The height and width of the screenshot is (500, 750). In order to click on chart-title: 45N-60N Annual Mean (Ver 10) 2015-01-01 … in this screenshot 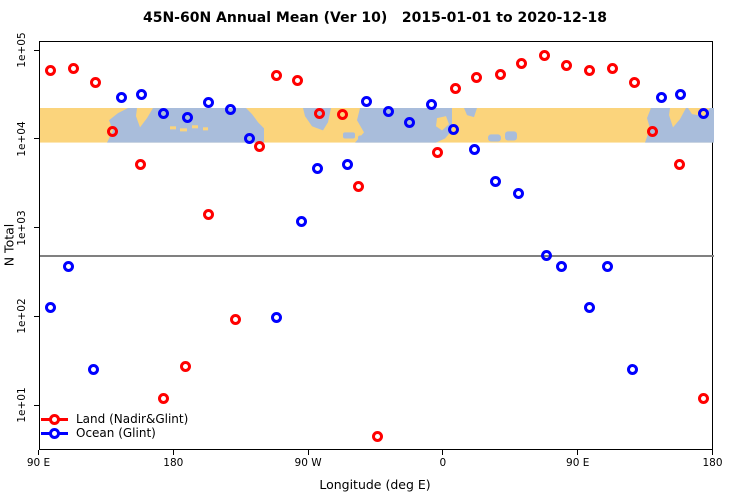, I will do `click(375, 18)`.